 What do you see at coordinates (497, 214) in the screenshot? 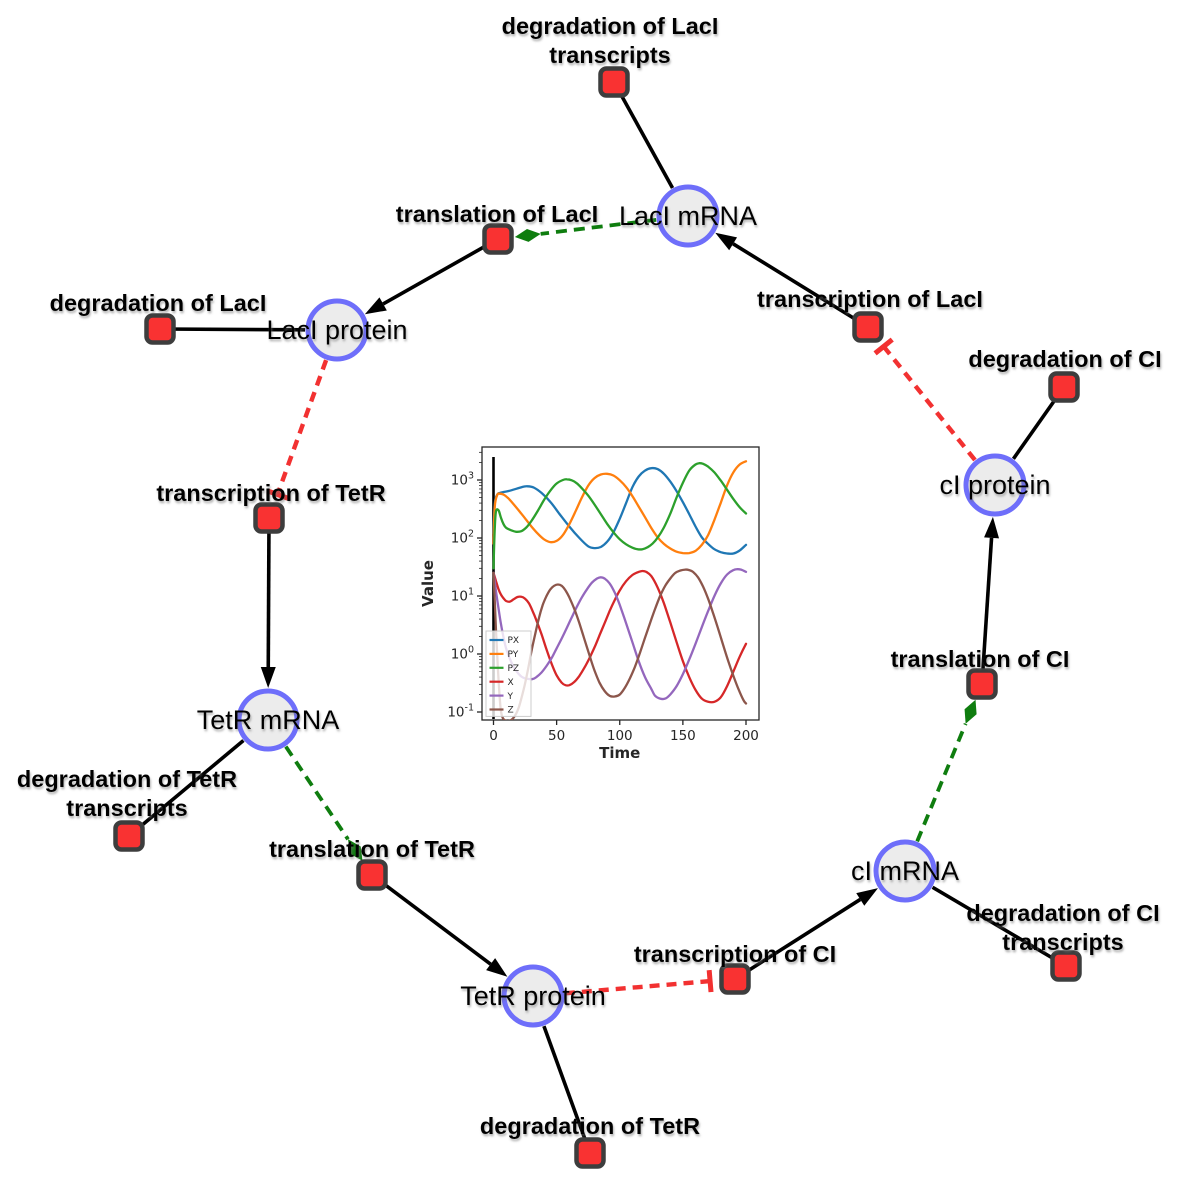
I see `reaction-label-transl_laci-line1: translation of LacI` at bounding box center [497, 214].